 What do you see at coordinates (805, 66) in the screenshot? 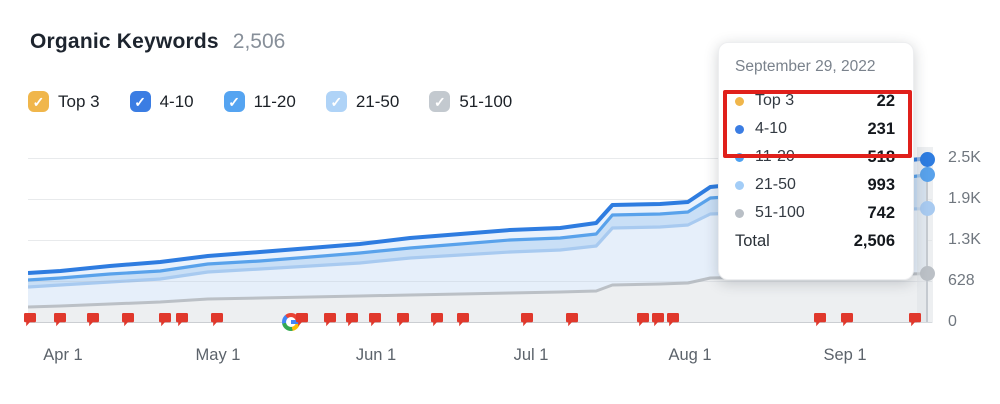
I see `tooltip-date: September 29, 2022` at bounding box center [805, 66].